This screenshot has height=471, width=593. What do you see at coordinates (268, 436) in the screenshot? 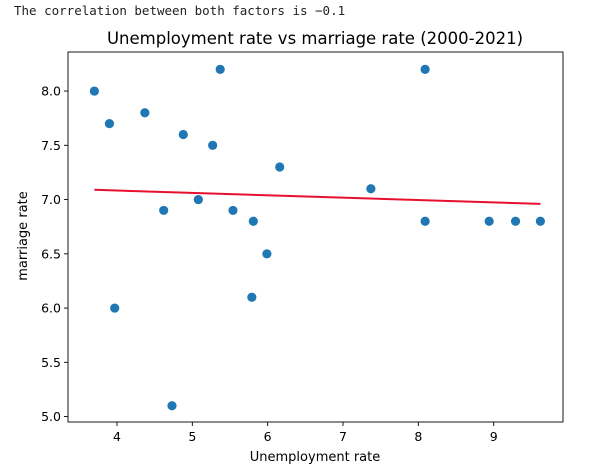
I see `x-tick-label: 6` at bounding box center [268, 436].